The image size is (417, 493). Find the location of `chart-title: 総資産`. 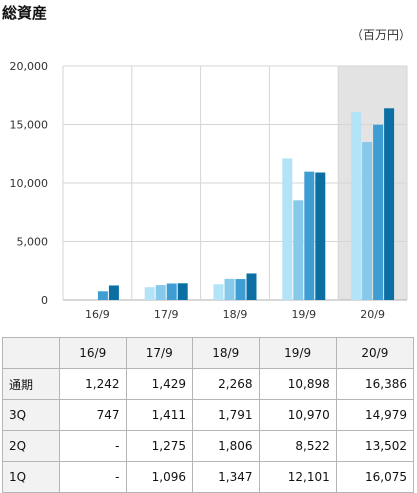

chart-title: 総資産 is located at coordinates (25, 13).